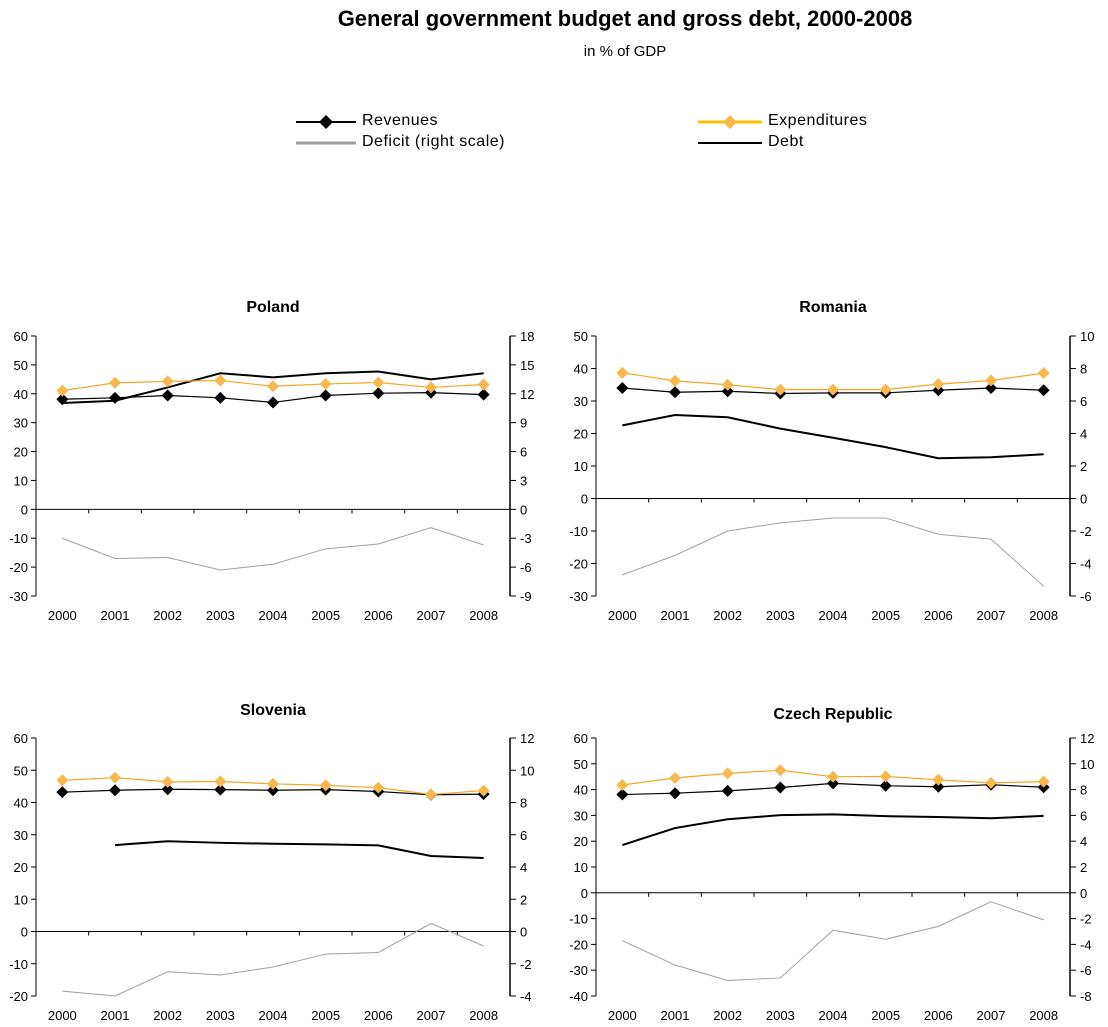 The image size is (1108, 1027). What do you see at coordinates (780, 1015) in the screenshot?
I see `czech-republic-x-tick-label: 2003` at bounding box center [780, 1015].